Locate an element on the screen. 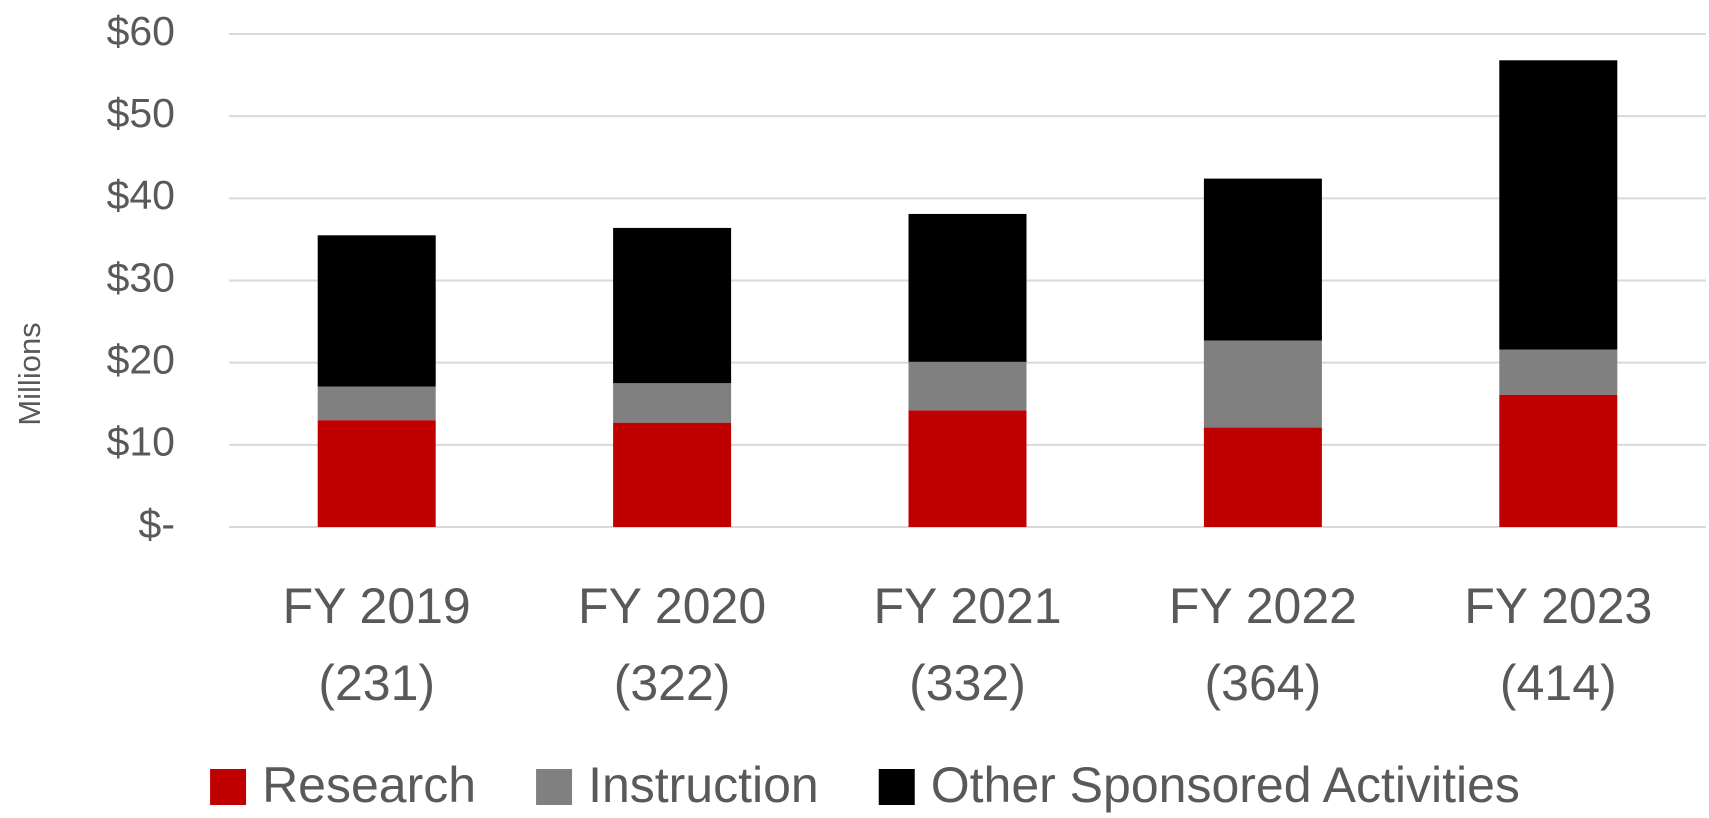 The height and width of the screenshot is (818, 1709). x-tick-label: (414) is located at coordinates (1558, 683).